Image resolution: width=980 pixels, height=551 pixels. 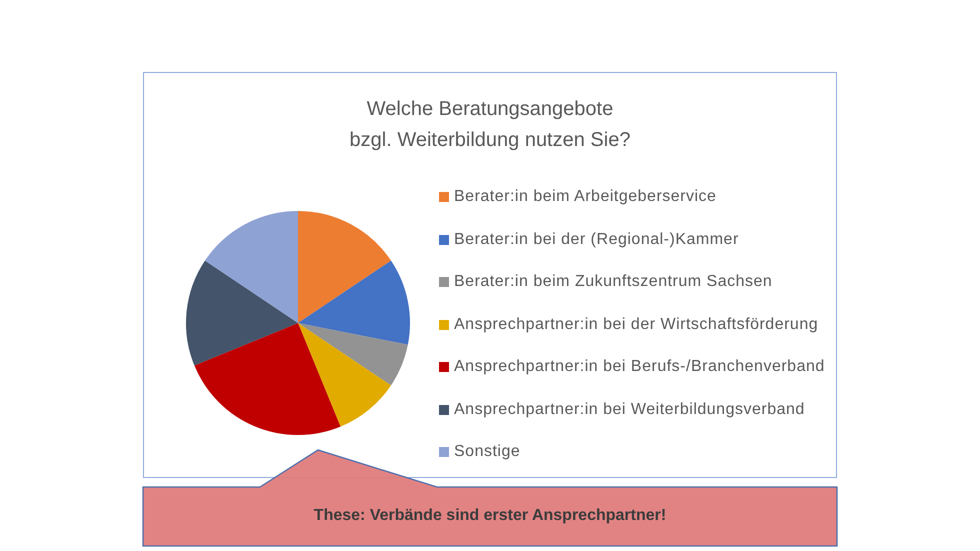 What do you see at coordinates (613, 282) in the screenshot?
I see `legend-label: Berater:in beim Zukunftszentrum Sachsen` at bounding box center [613, 282].